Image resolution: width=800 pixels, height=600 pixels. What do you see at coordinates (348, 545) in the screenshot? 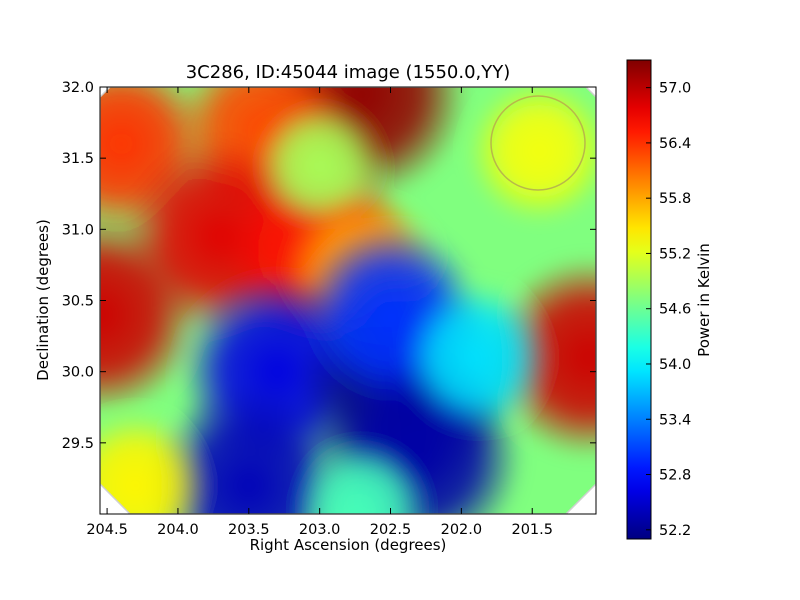
I see `x-axis-label: Right Ascension (degrees)` at bounding box center [348, 545].